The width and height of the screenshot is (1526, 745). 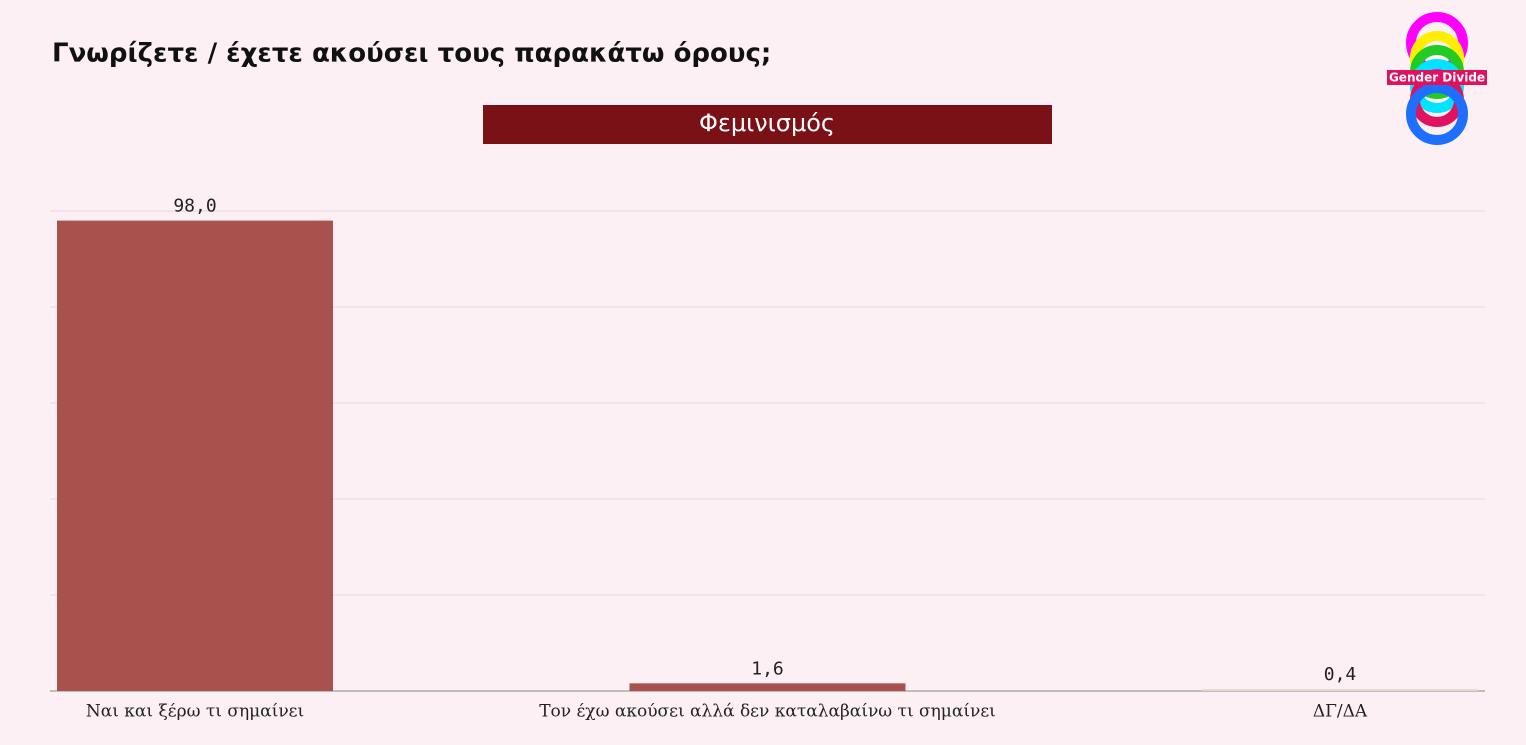 What do you see at coordinates (195, 712) in the screenshot?
I see `x-tick-label: Ναι και ξέρω τι σημαίνει` at bounding box center [195, 712].